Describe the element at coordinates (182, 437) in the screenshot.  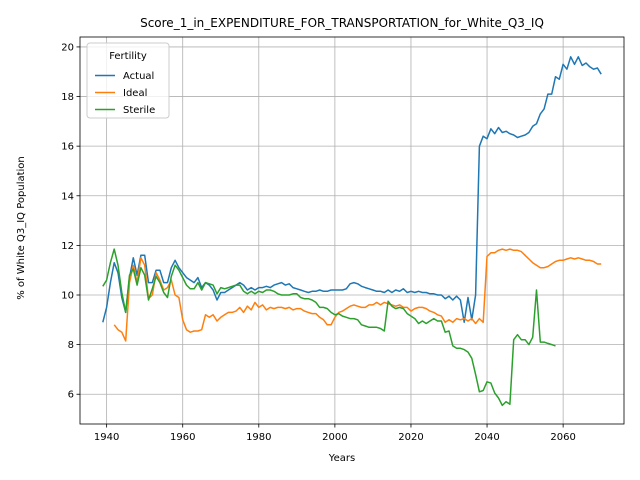
I see `x-tick-label: 1960` at that location.